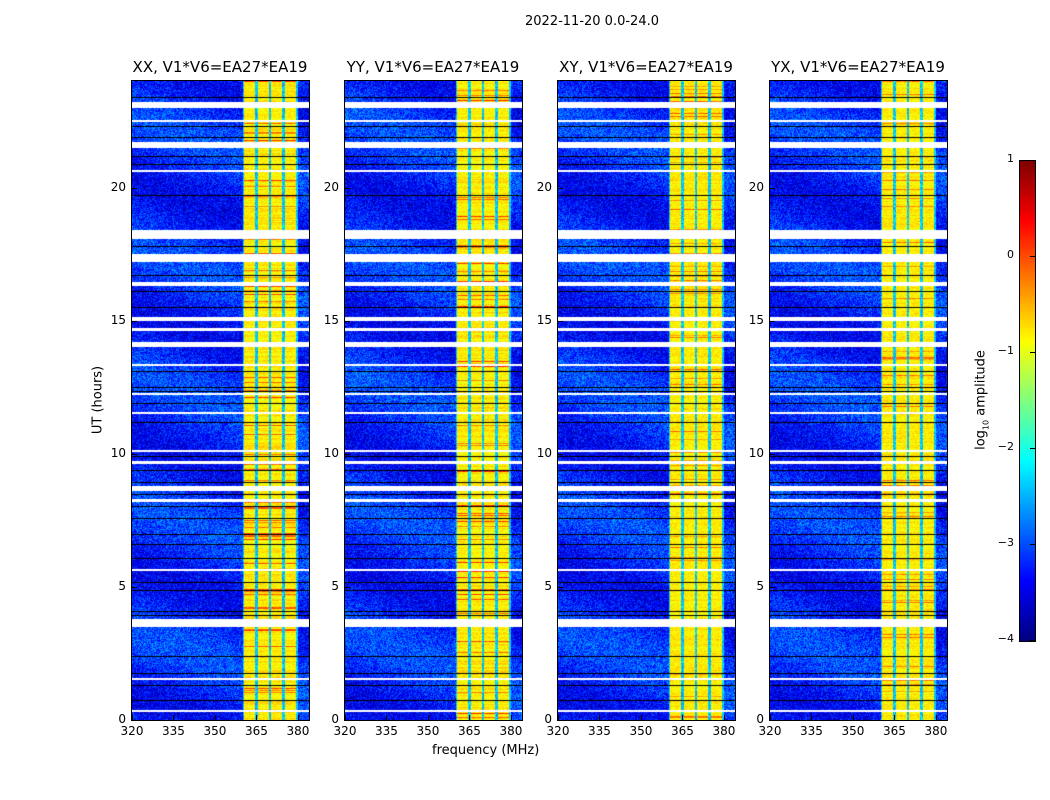 This screenshot has width=1050, height=800. What do you see at coordinates (1010, 254) in the screenshot?
I see `colorbar-tick-label: 0` at bounding box center [1010, 254].